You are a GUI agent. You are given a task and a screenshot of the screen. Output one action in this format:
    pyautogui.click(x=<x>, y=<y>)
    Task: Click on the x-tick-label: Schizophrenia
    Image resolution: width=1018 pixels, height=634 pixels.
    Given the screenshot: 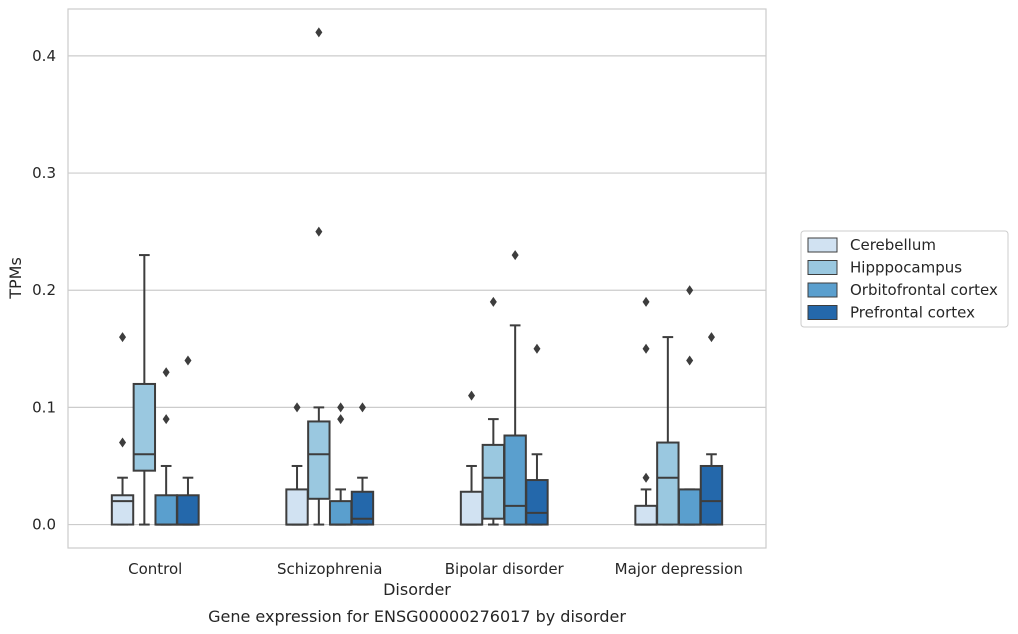 What is the action you would take?
    pyautogui.click(x=329, y=569)
    